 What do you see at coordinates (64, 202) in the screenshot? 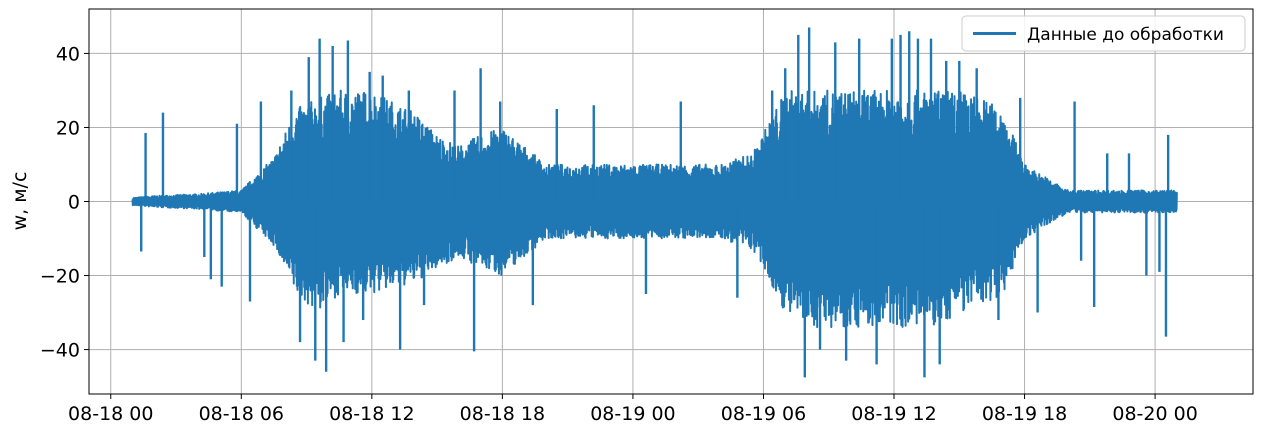
I see `y-axis: −40 −20 0 20 40` at bounding box center [64, 202].